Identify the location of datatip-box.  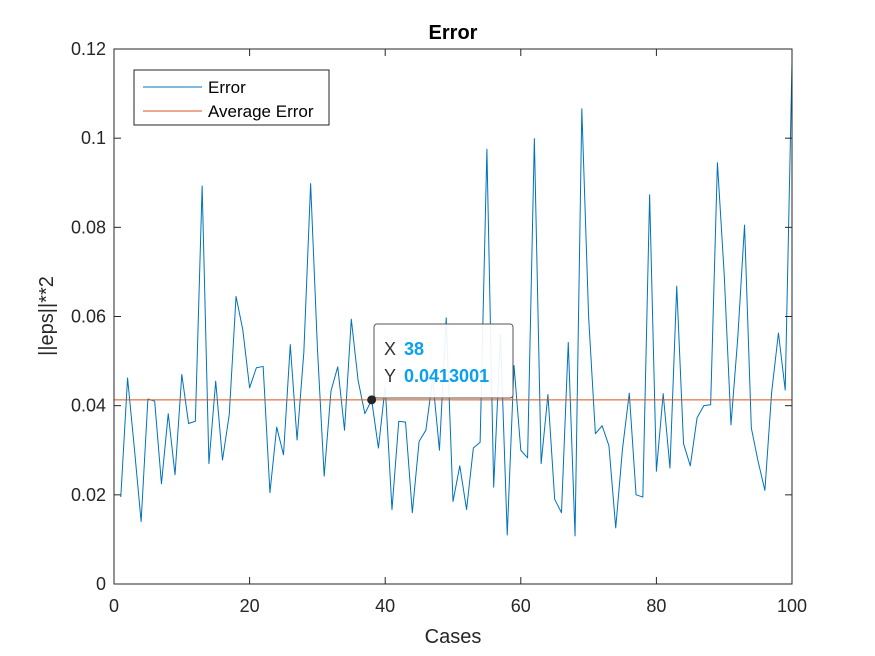
(443, 361).